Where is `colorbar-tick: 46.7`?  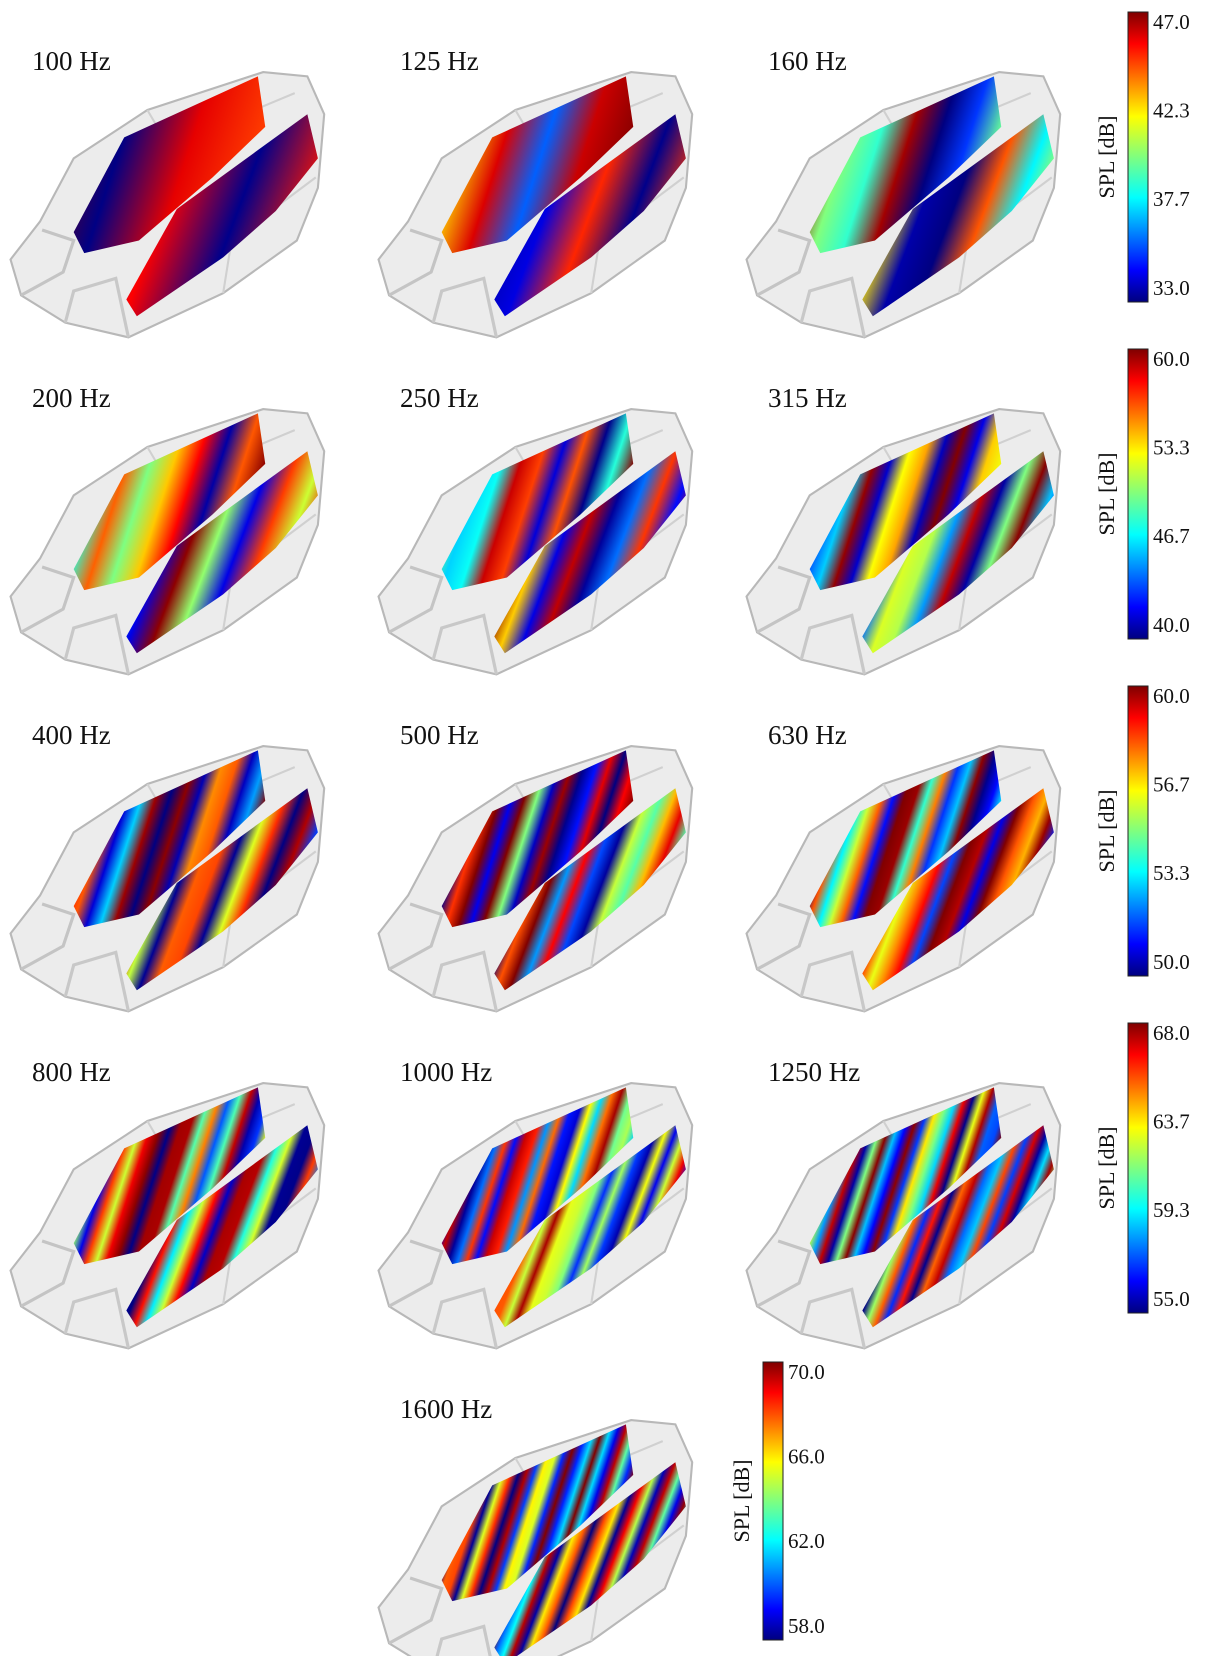
colorbar-tick: 46.7 is located at coordinates (1171, 536).